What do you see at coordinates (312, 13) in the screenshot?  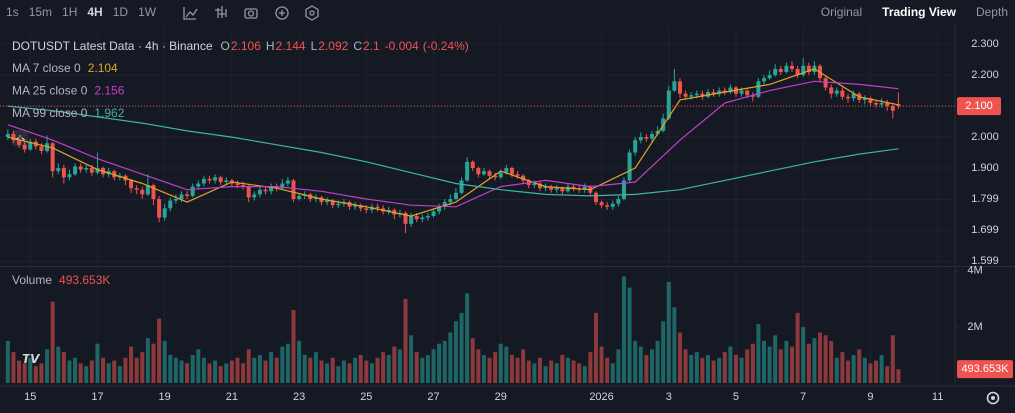 I see `settings-icon` at bounding box center [312, 13].